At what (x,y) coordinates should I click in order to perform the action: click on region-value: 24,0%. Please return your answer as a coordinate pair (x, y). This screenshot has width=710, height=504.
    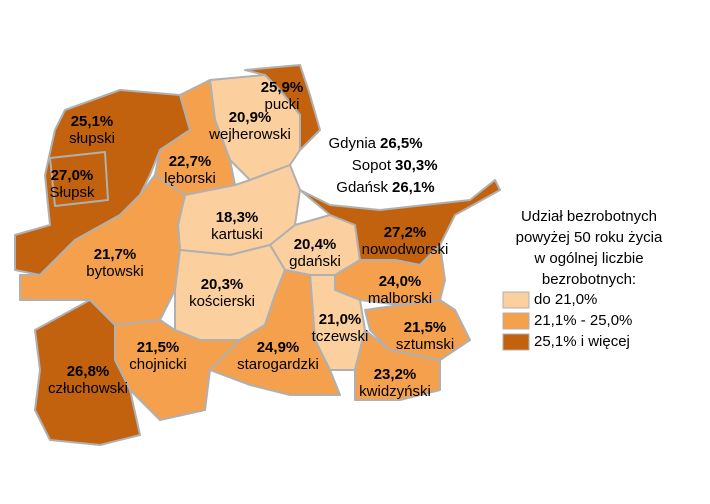
    Looking at the image, I should click on (400, 281).